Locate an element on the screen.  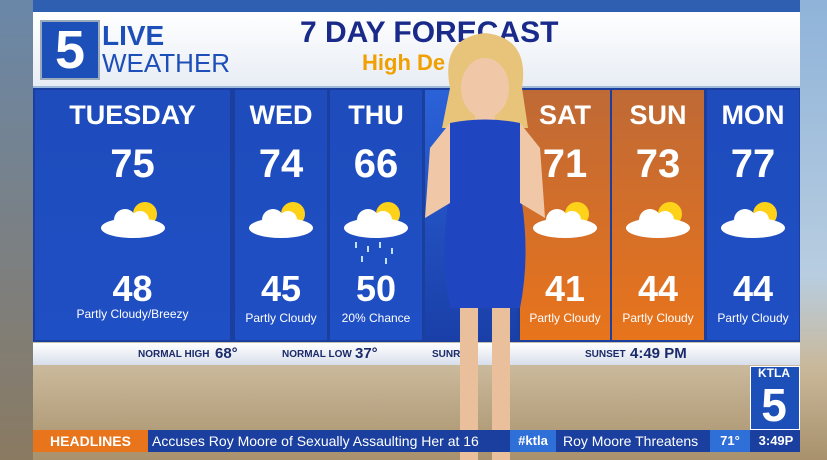
day-name: MON is located at coordinates (753, 115).